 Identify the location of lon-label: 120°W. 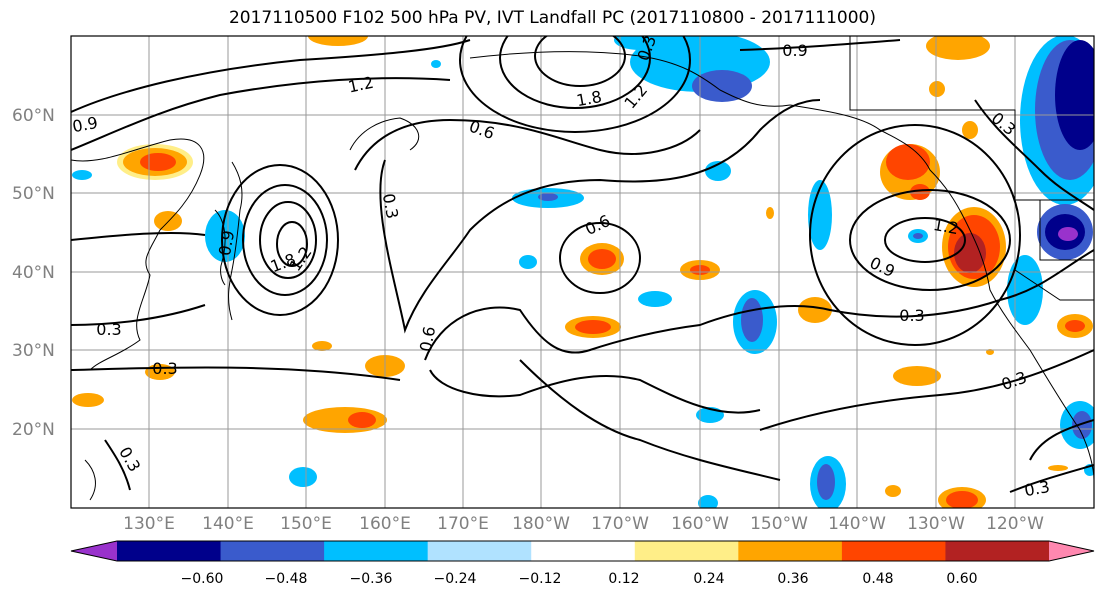
(1015, 524).